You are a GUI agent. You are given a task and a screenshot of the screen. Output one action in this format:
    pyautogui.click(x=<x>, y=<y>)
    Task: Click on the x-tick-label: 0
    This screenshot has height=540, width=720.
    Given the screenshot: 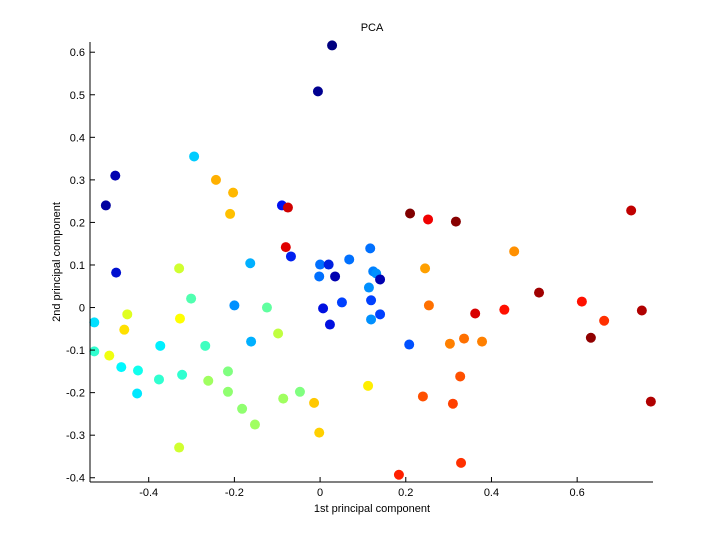 What is the action you would take?
    pyautogui.click(x=320, y=493)
    